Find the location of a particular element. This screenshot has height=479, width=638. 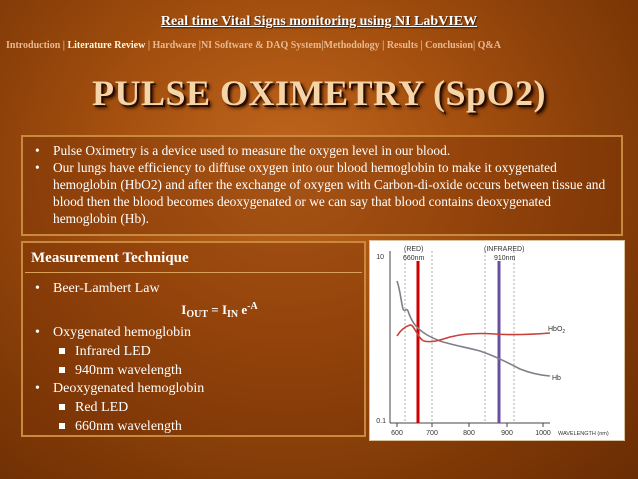

formula-lhs-sub: OUT is located at coordinates (197, 314).